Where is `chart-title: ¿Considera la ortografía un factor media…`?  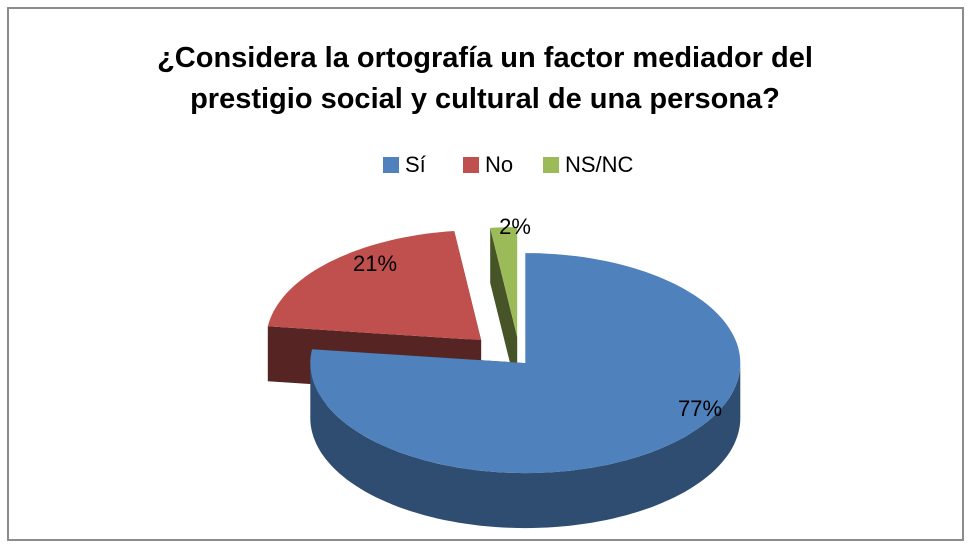 chart-title: ¿Considera la ortografía un factor media… is located at coordinates (485, 78).